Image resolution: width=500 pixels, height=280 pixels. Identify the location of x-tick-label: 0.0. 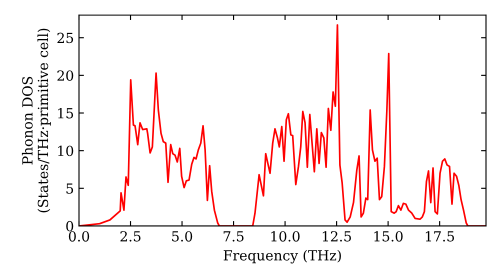
(79, 236).